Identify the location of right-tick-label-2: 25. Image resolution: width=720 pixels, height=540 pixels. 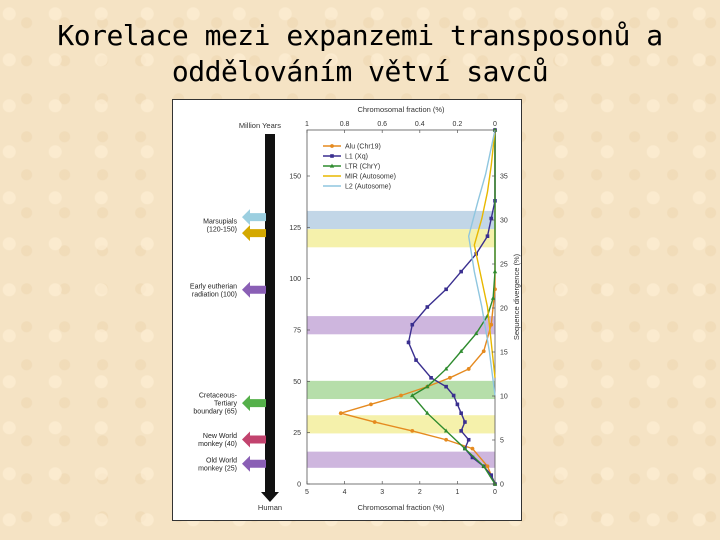
(504, 265).